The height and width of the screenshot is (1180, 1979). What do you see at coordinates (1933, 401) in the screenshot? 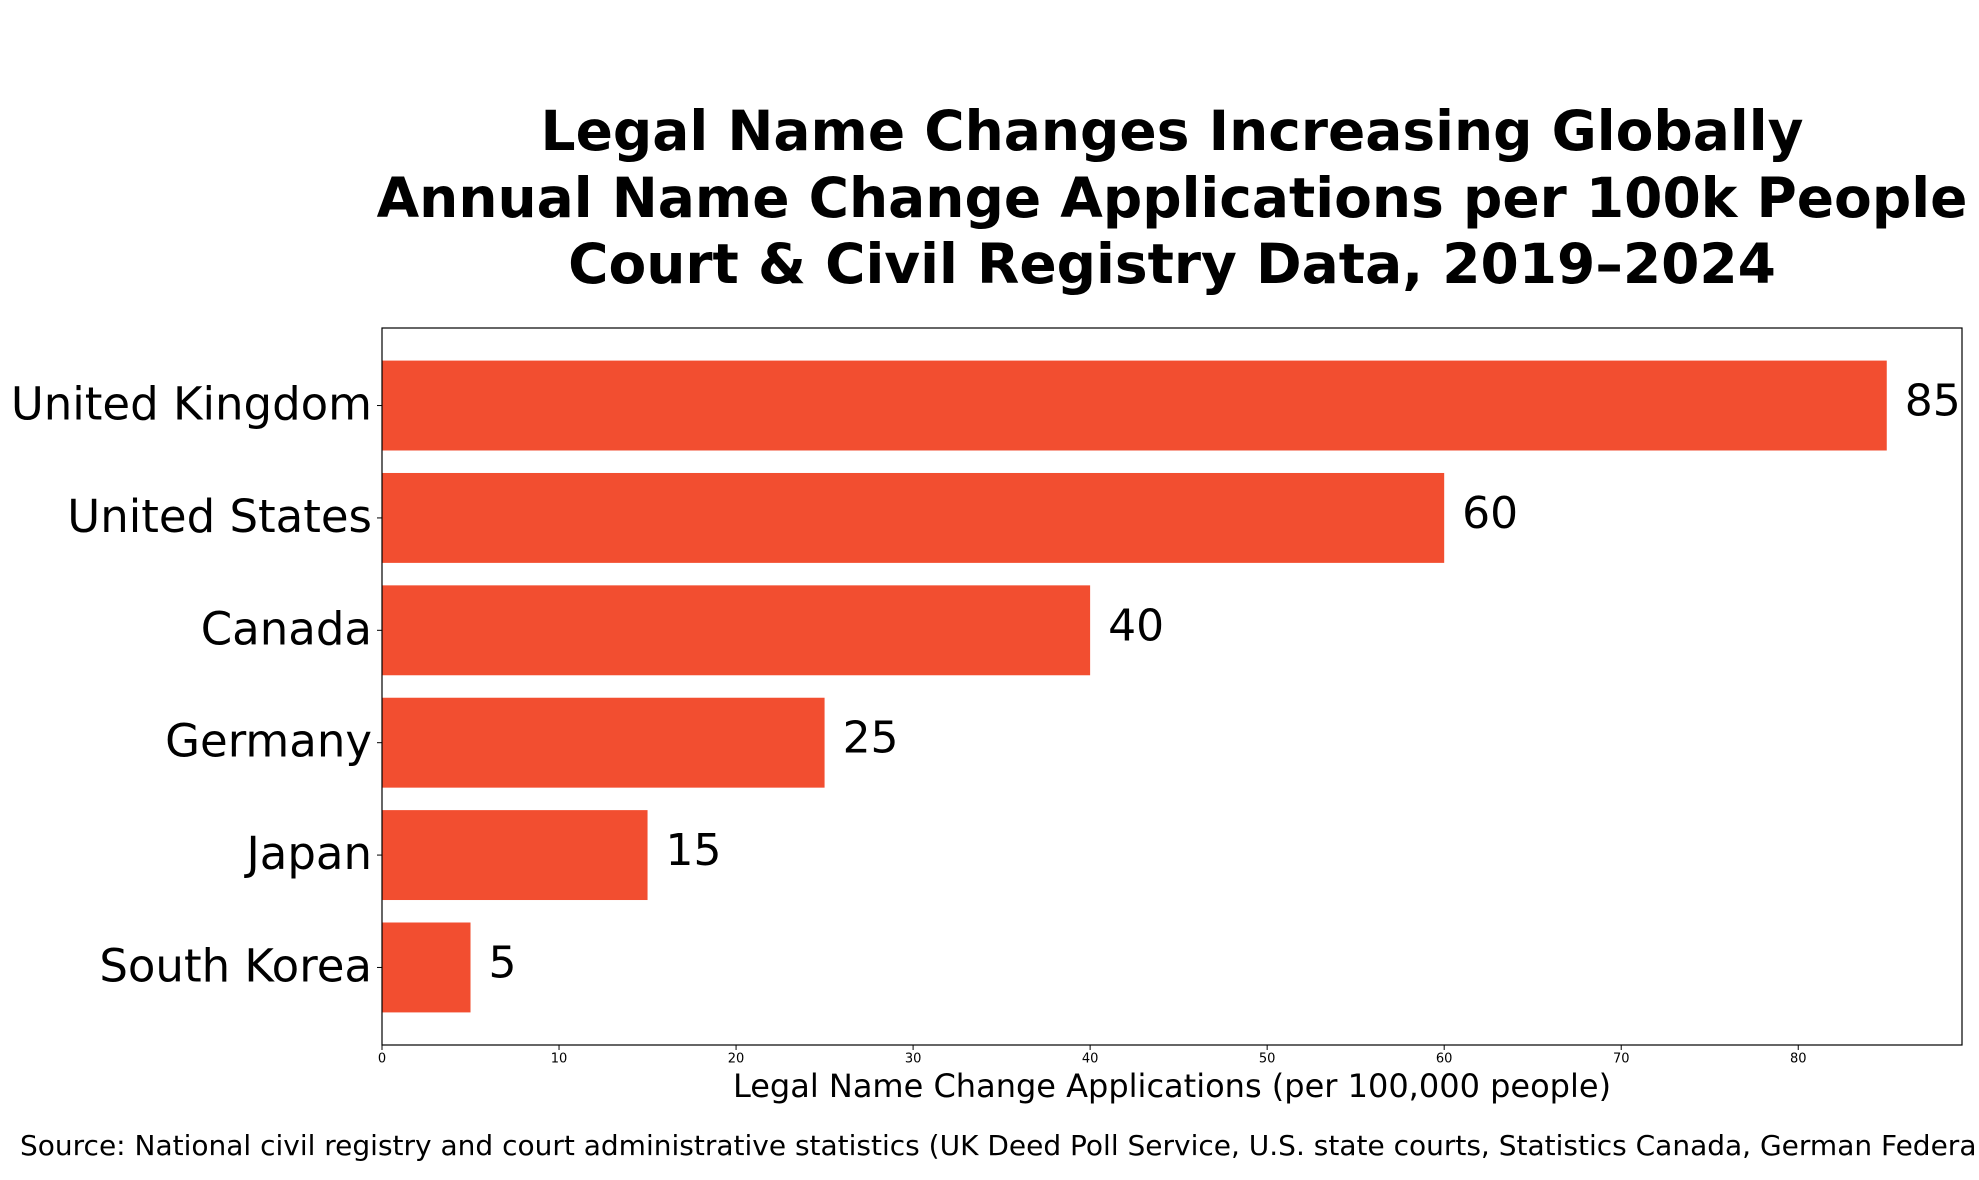
I see `value-label: 85` at bounding box center [1933, 401].